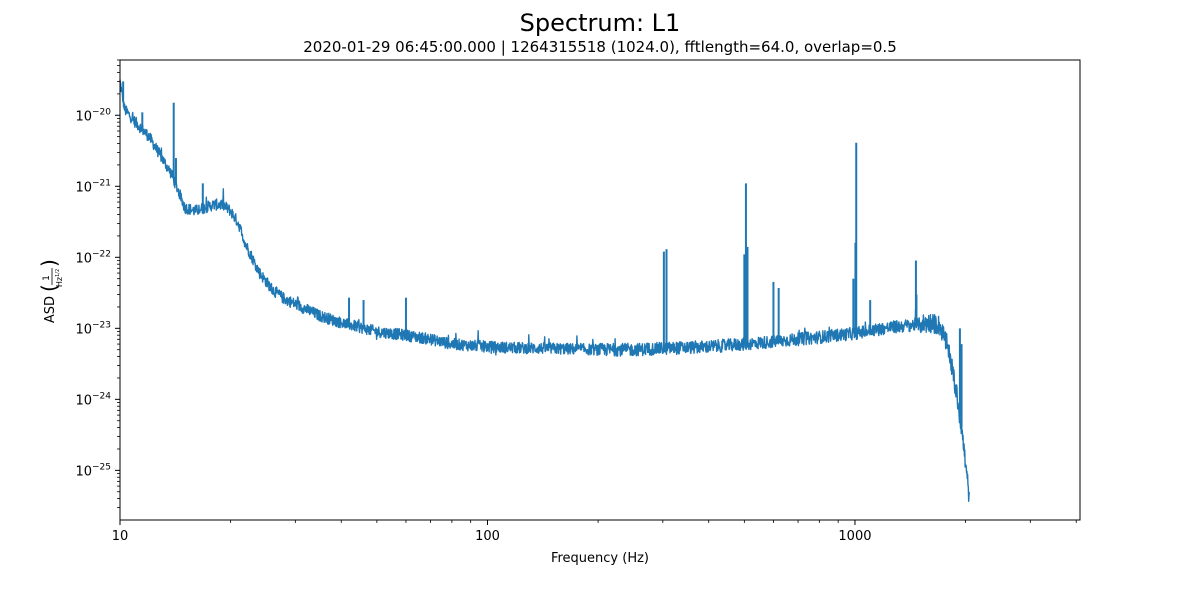  Describe the element at coordinates (93, 186) in the screenshot. I see `y-tick-label: 10−21` at that location.